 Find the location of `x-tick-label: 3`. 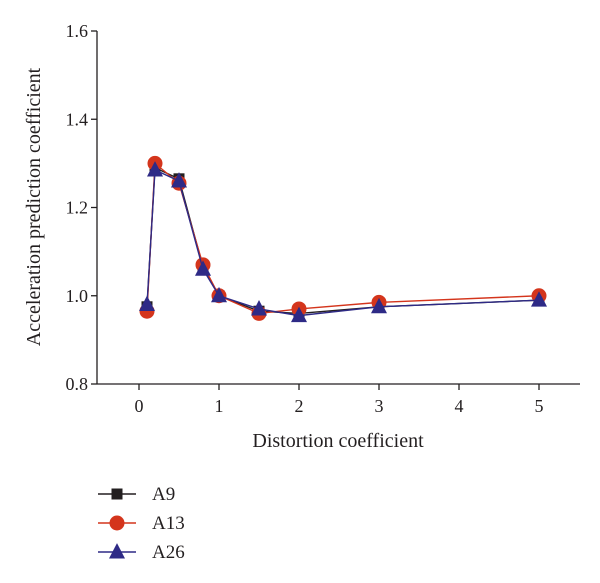

x-tick-label: 3 is located at coordinates (379, 406).